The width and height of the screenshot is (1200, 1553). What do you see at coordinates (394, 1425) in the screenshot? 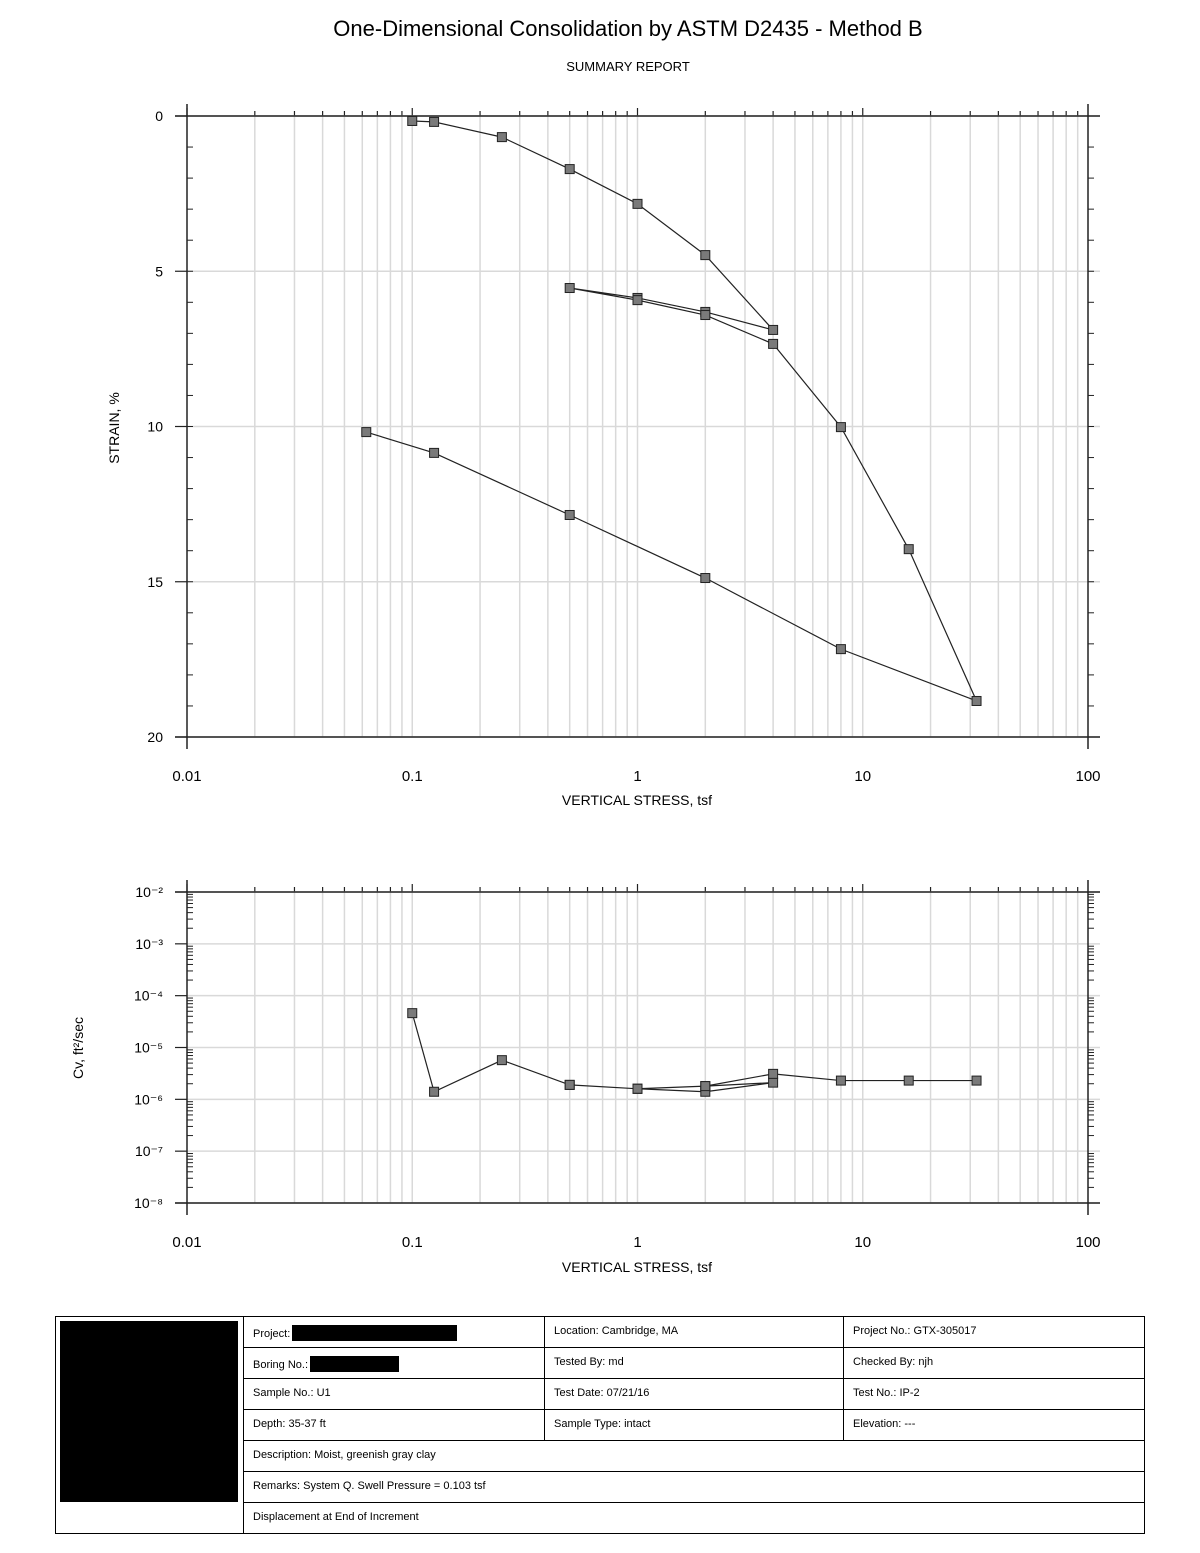
I see `depth-cell: Depth: 35-37 ft` at bounding box center [394, 1425].